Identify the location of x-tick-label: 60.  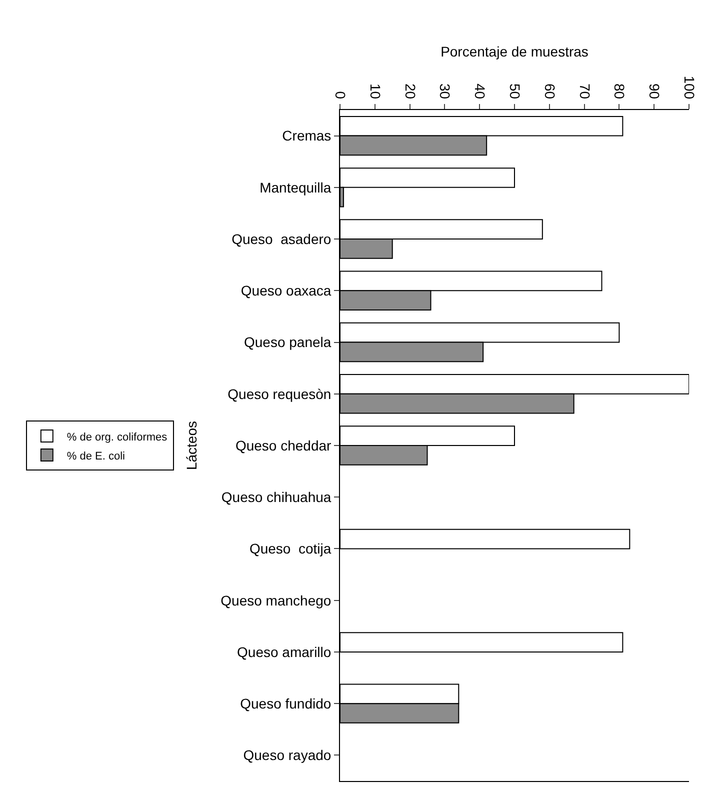
(550, 92).